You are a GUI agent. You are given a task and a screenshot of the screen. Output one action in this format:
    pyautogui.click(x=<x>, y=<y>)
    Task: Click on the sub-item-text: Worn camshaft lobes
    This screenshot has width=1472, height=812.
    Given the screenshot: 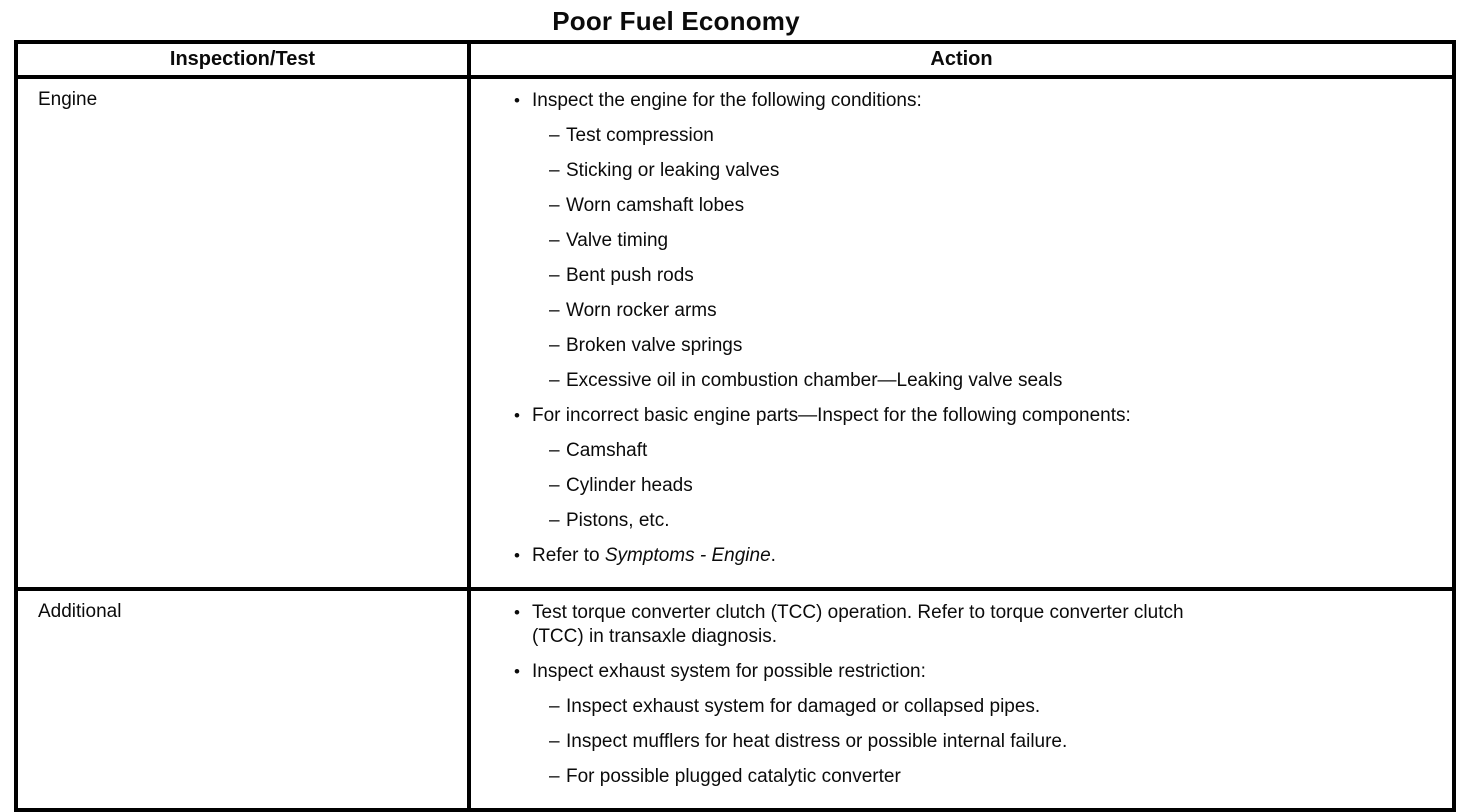 What is the action you would take?
    pyautogui.click(x=655, y=205)
    